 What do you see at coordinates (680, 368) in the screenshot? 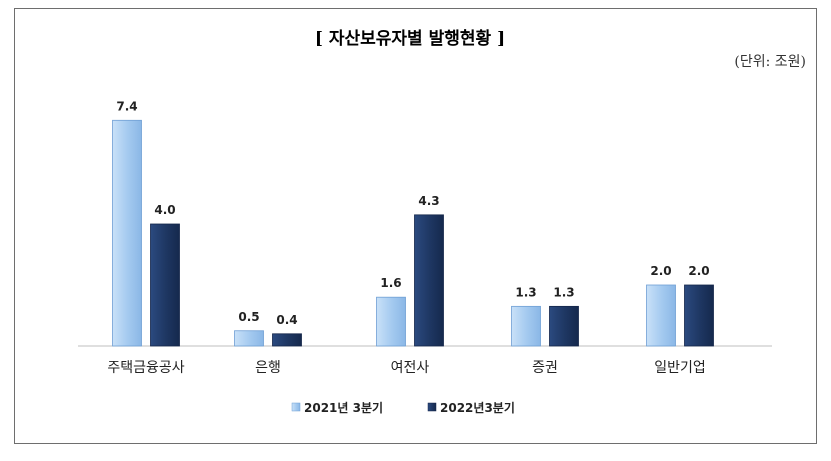
I see `category-label-4: 일반기업` at bounding box center [680, 368].